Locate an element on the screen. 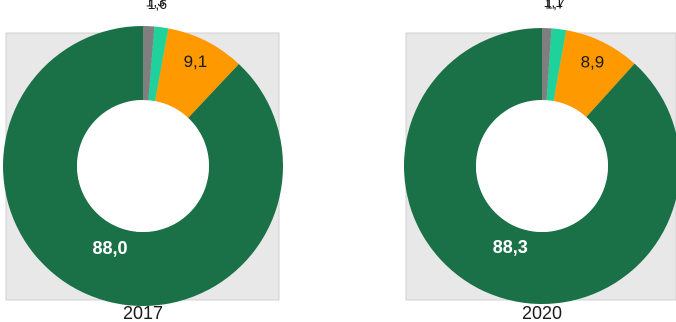  year-label: 2017 is located at coordinates (143, 312).